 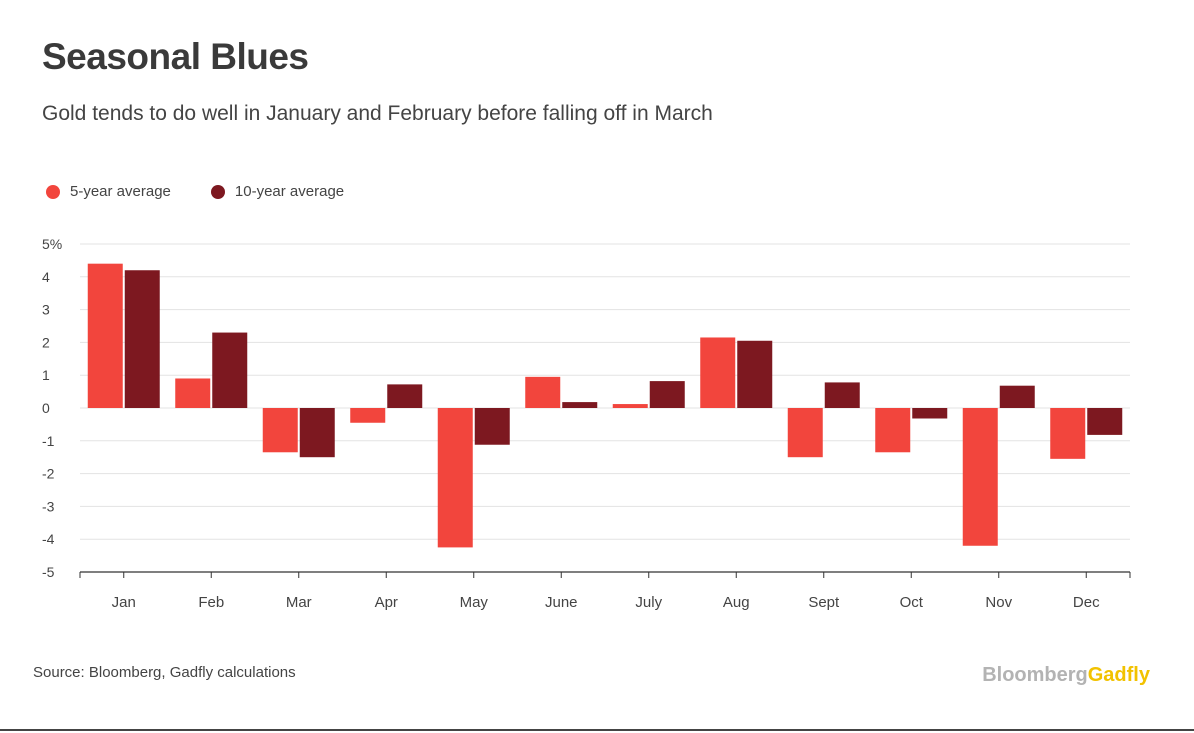 I want to click on legend-swatch-5yr, so click(x=53, y=191).